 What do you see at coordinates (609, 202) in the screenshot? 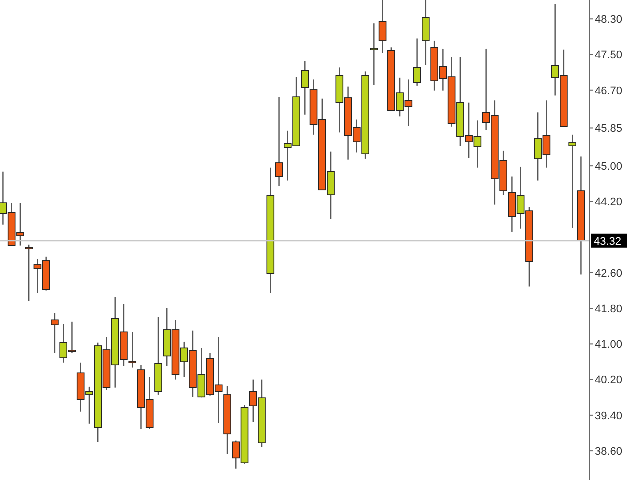
I see `y-tick-label: 44.20` at bounding box center [609, 202].